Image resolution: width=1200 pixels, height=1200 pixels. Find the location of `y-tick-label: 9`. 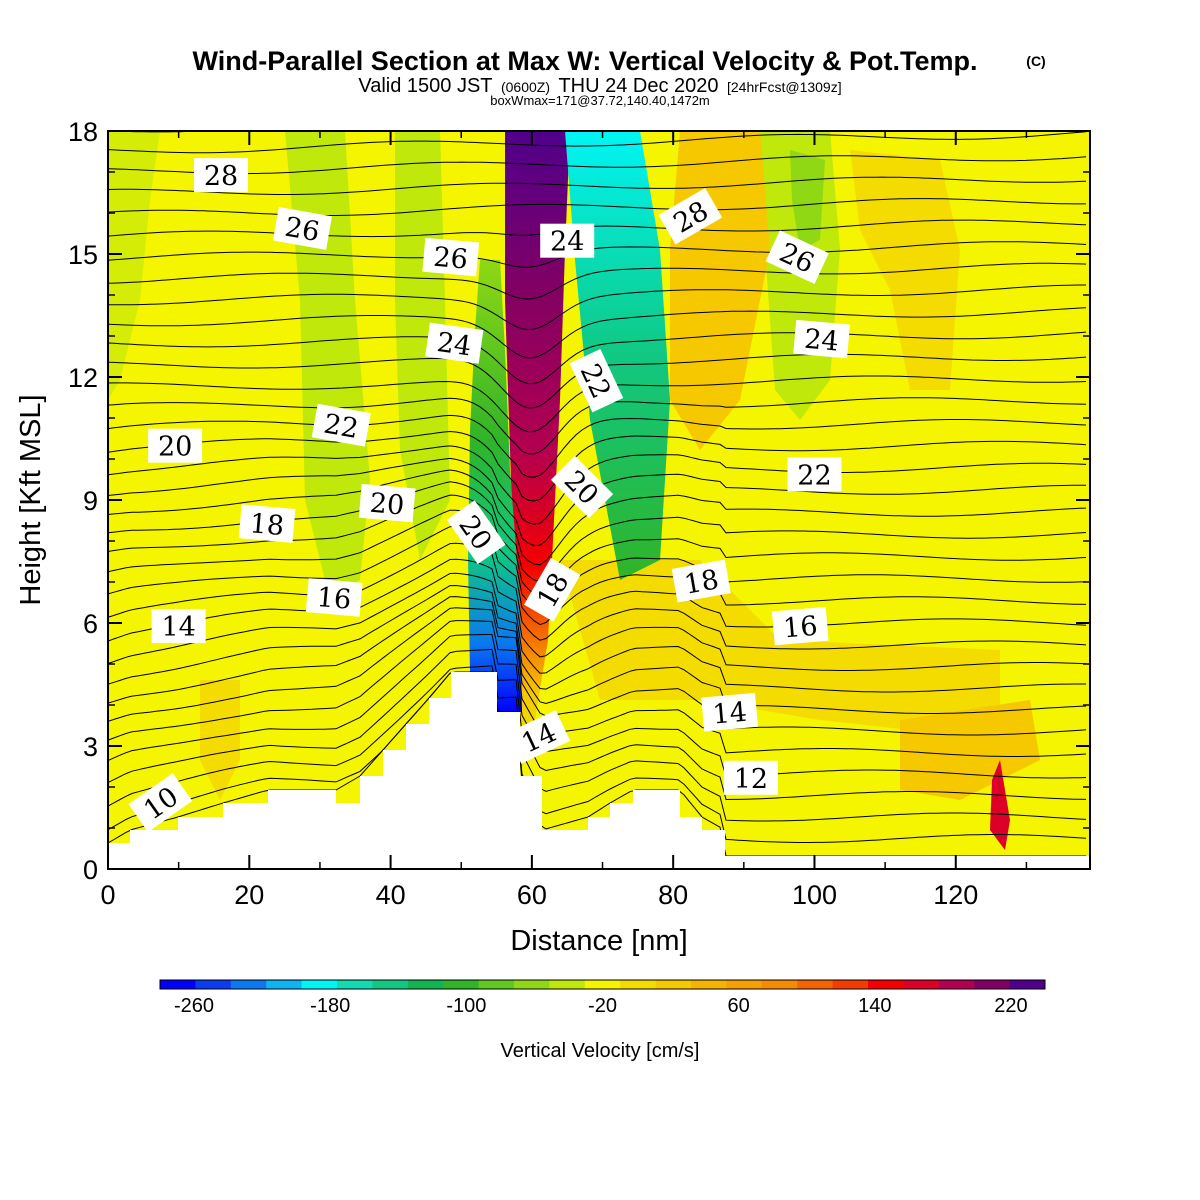

y-tick-label: 9 is located at coordinates (90, 501).